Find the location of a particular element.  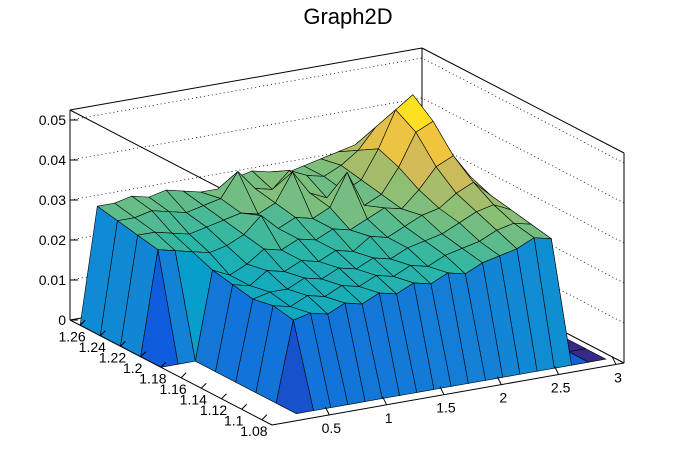

y-tick-label: 1.16 is located at coordinates (172, 389).